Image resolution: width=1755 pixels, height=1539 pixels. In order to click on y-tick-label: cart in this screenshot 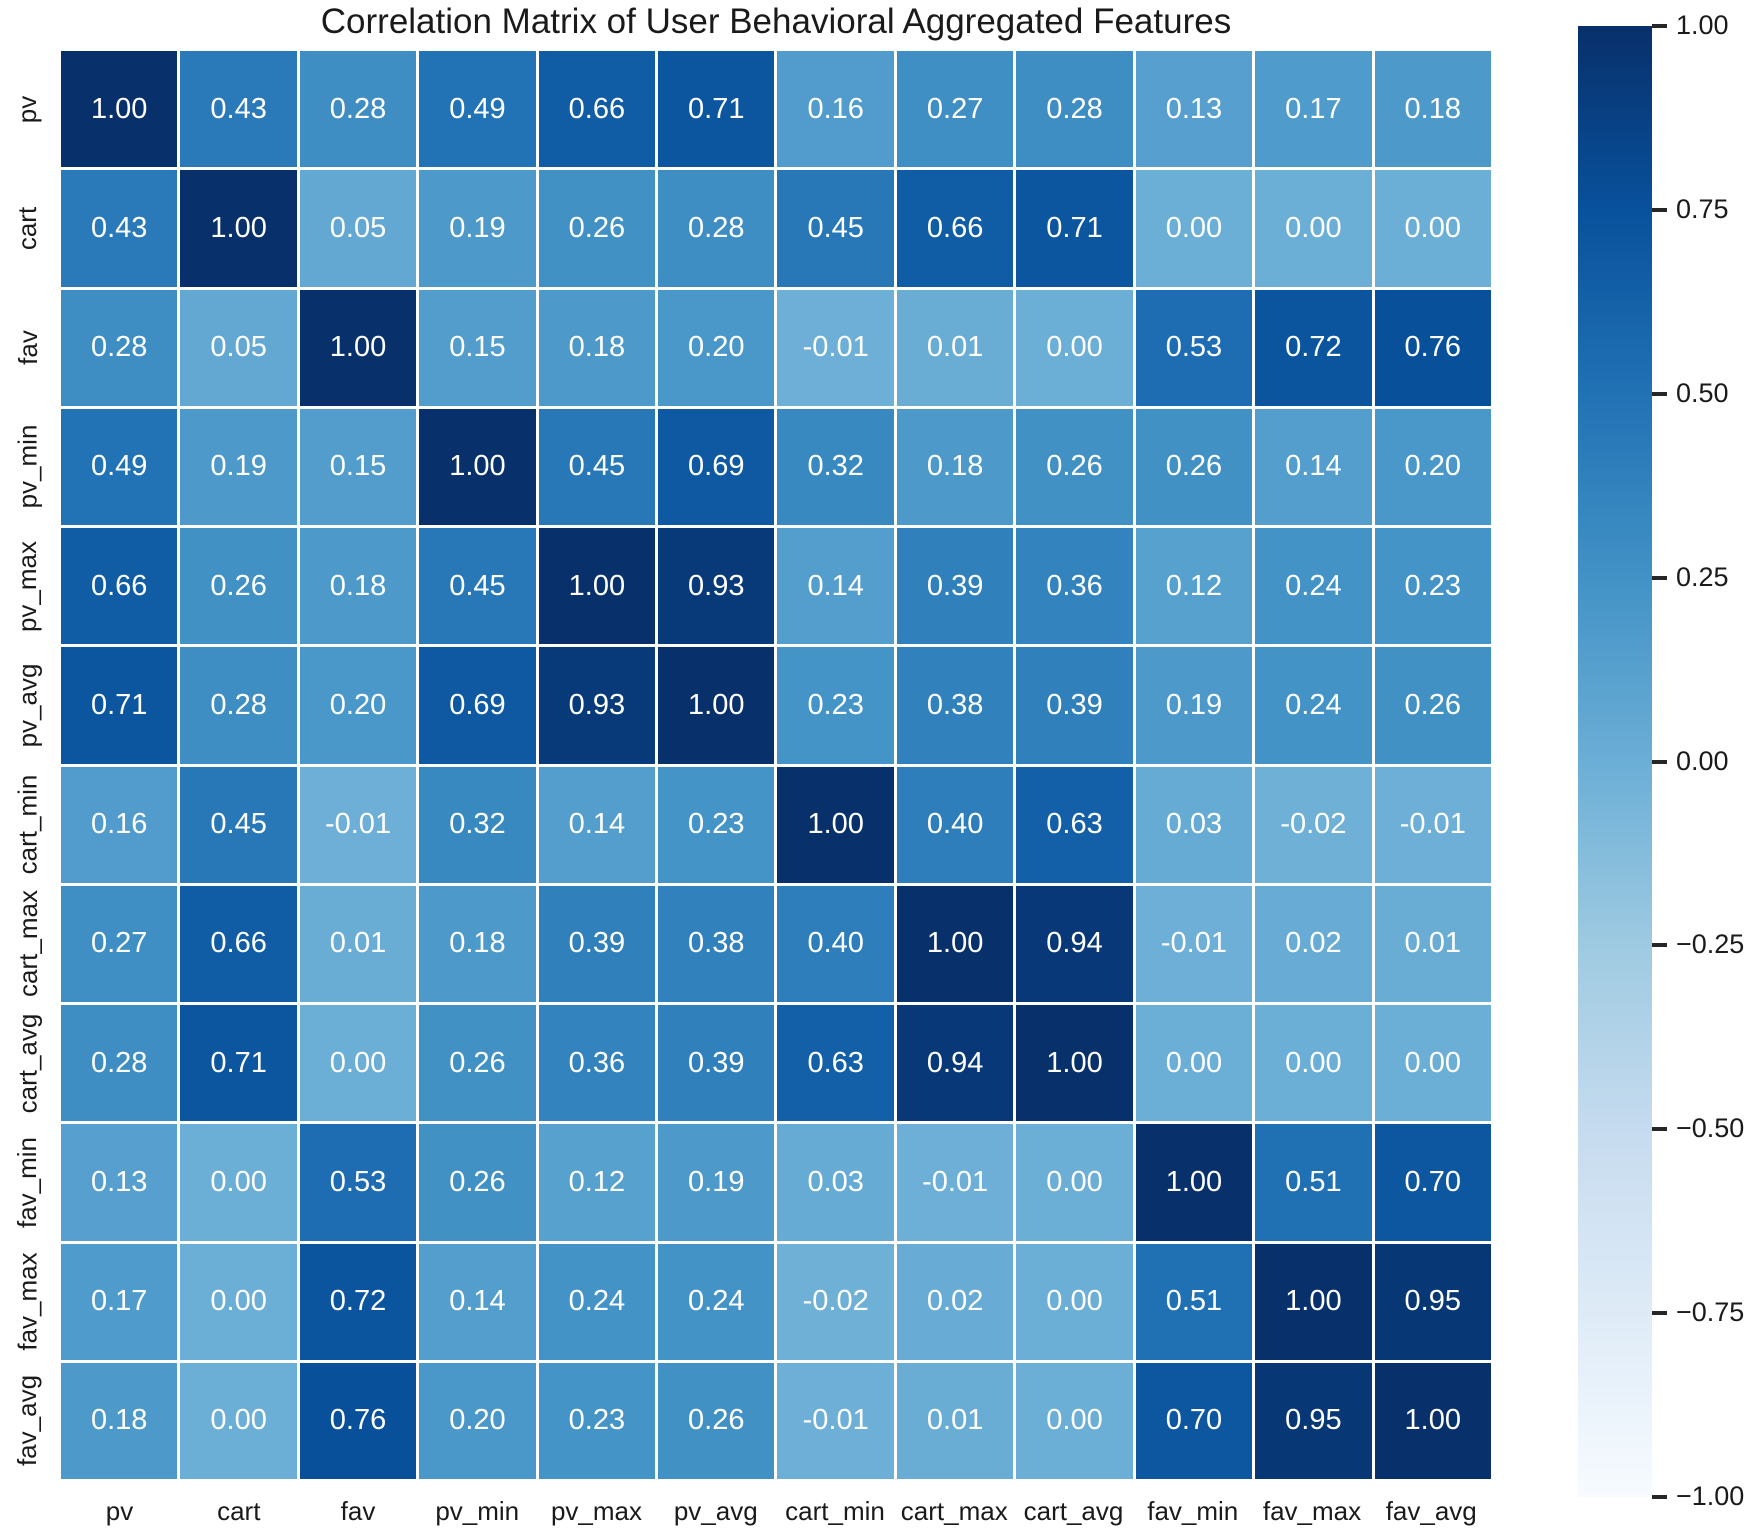, I will do `click(27, 228)`.